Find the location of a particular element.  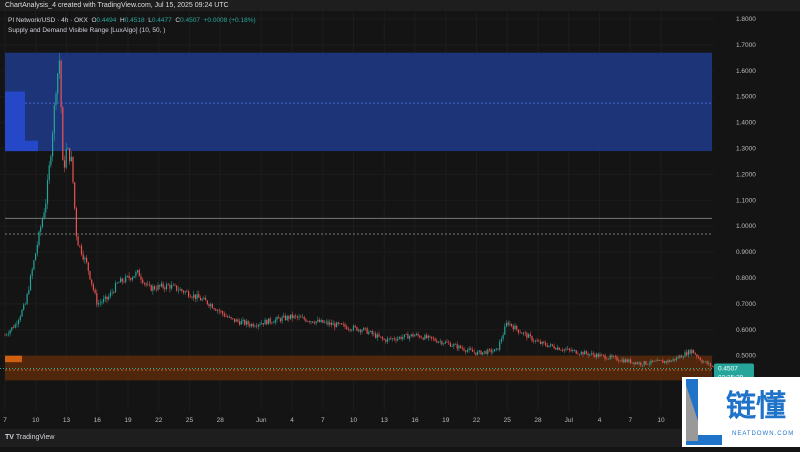

y-tick-label: 1.6000 is located at coordinates (746, 71).